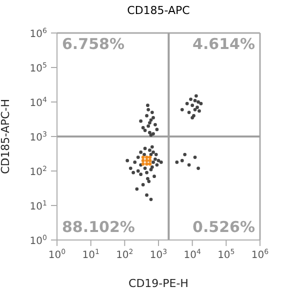 This screenshot has height=295, width=282. What do you see at coordinates (223, 44) in the screenshot?
I see `annotation: 4.614%` at bounding box center [223, 44].